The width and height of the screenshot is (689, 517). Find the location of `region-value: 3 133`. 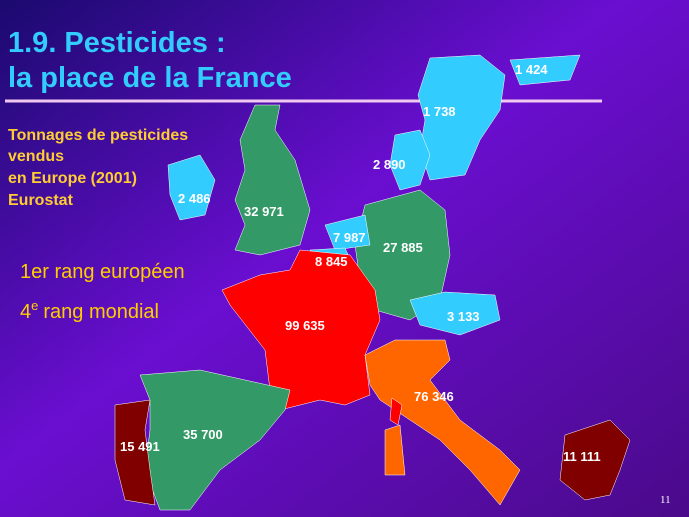

region-value: 3 133 is located at coordinates (463, 316).